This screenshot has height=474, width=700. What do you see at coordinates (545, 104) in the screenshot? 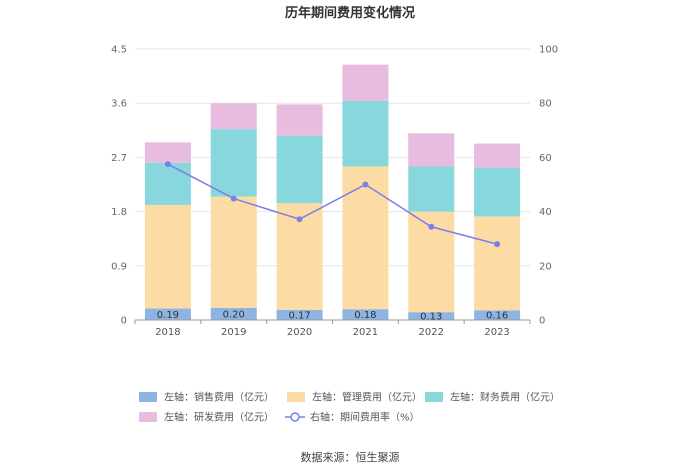
I see `right-tick-label: 80` at bounding box center [545, 104].